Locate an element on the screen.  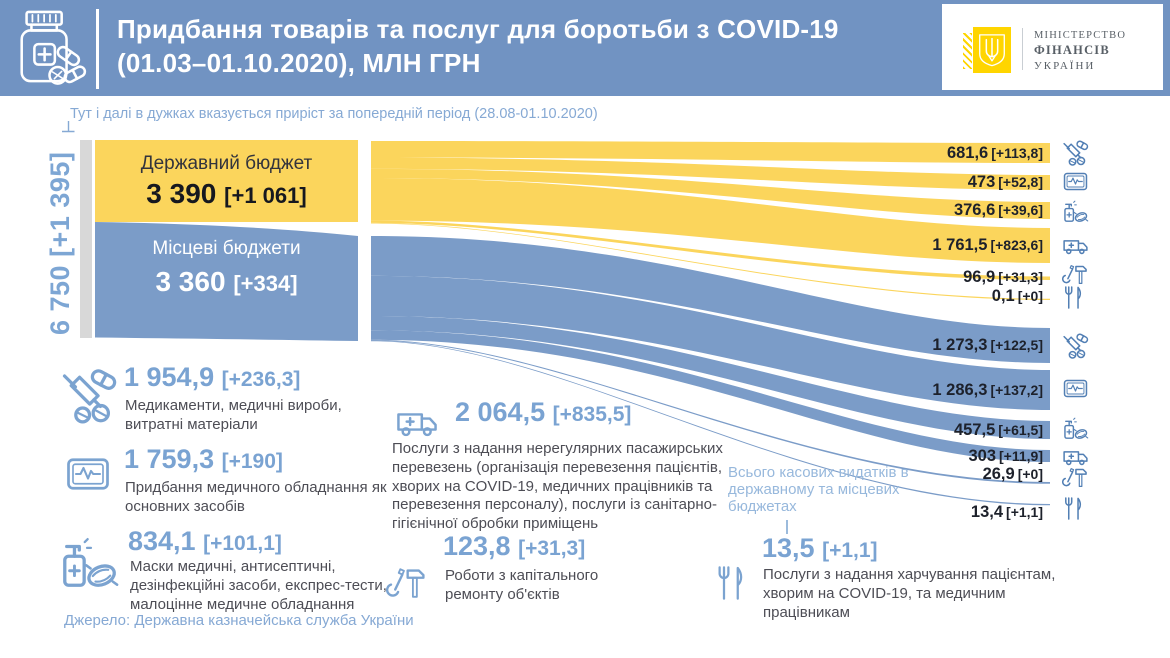
budget-total-bar is located at coordinates (86, 239).